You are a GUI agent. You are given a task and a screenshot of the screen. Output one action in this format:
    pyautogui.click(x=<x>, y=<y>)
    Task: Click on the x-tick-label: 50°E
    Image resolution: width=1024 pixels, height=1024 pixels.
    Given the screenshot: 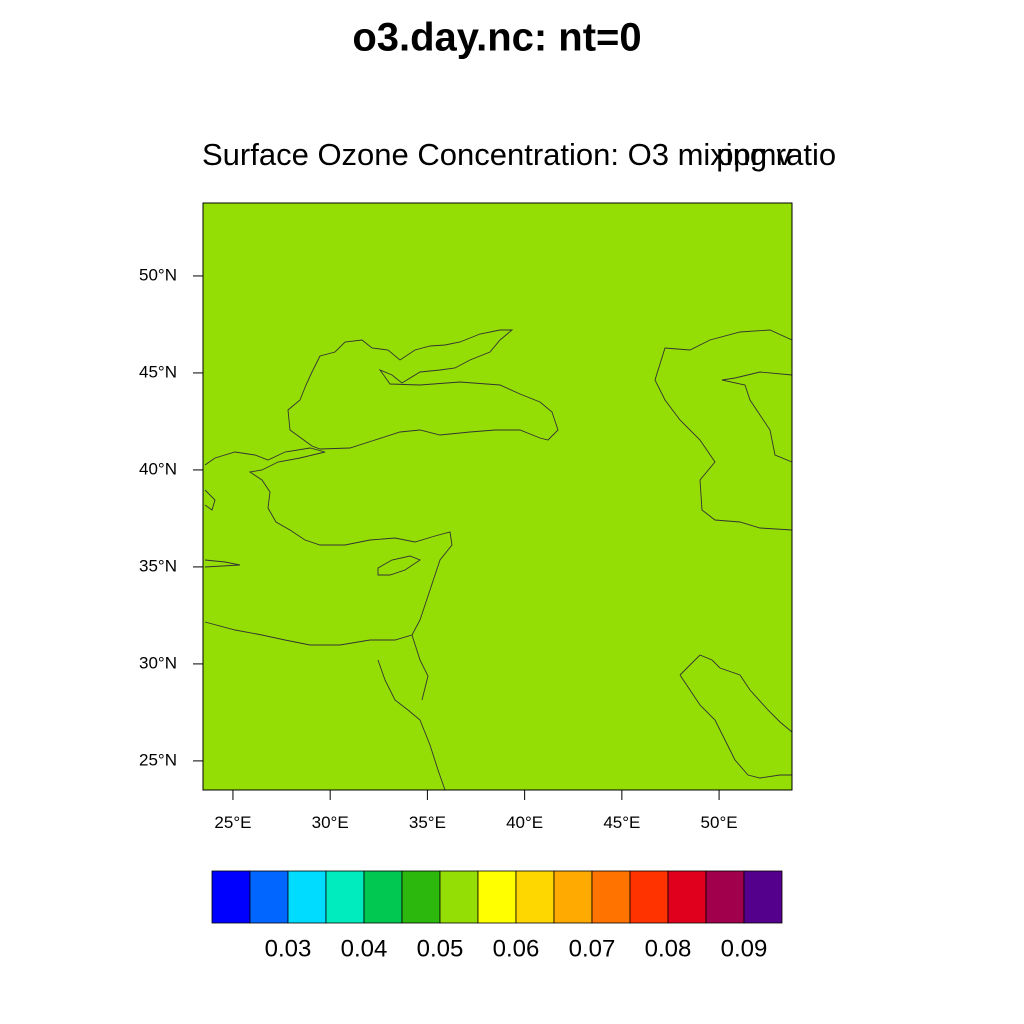 What is the action you would take?
    pyautogui.click(x=719, y=822)
    